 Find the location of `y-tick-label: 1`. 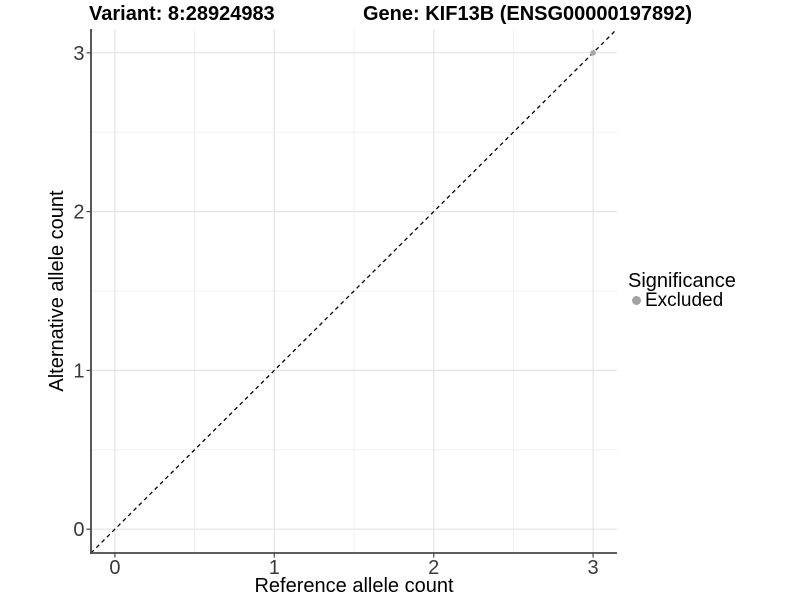

y-tick-label: 1 is located at coordinates (78, 371).